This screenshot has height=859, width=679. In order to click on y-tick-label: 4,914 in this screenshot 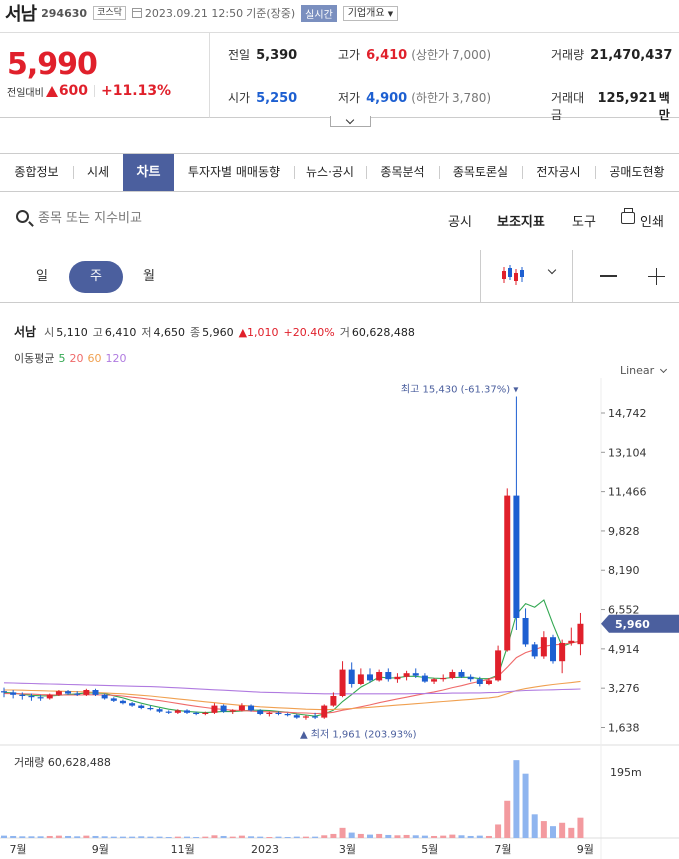, I will do `click(624, 649)`.